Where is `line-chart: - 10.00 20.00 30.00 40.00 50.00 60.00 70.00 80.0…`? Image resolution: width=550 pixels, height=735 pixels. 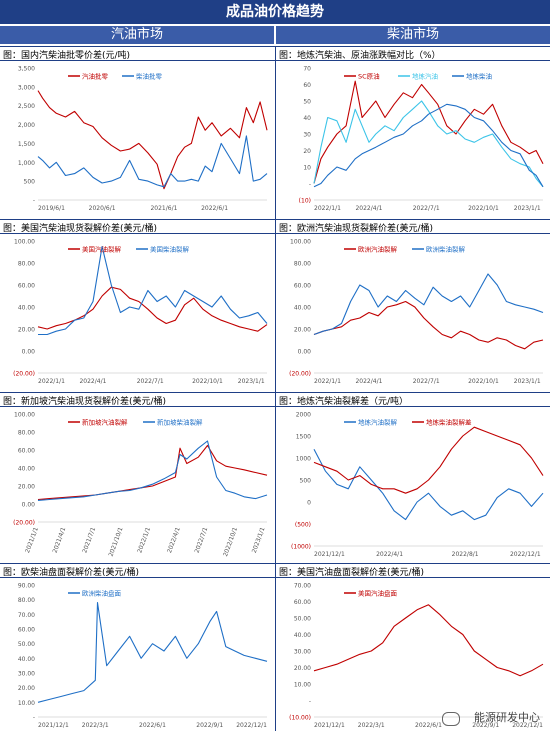 line-chart: - 10.00 20.00 30.00 40.00 50.00 60.00 70.00 80.0… is located at coordinates (142, 656).